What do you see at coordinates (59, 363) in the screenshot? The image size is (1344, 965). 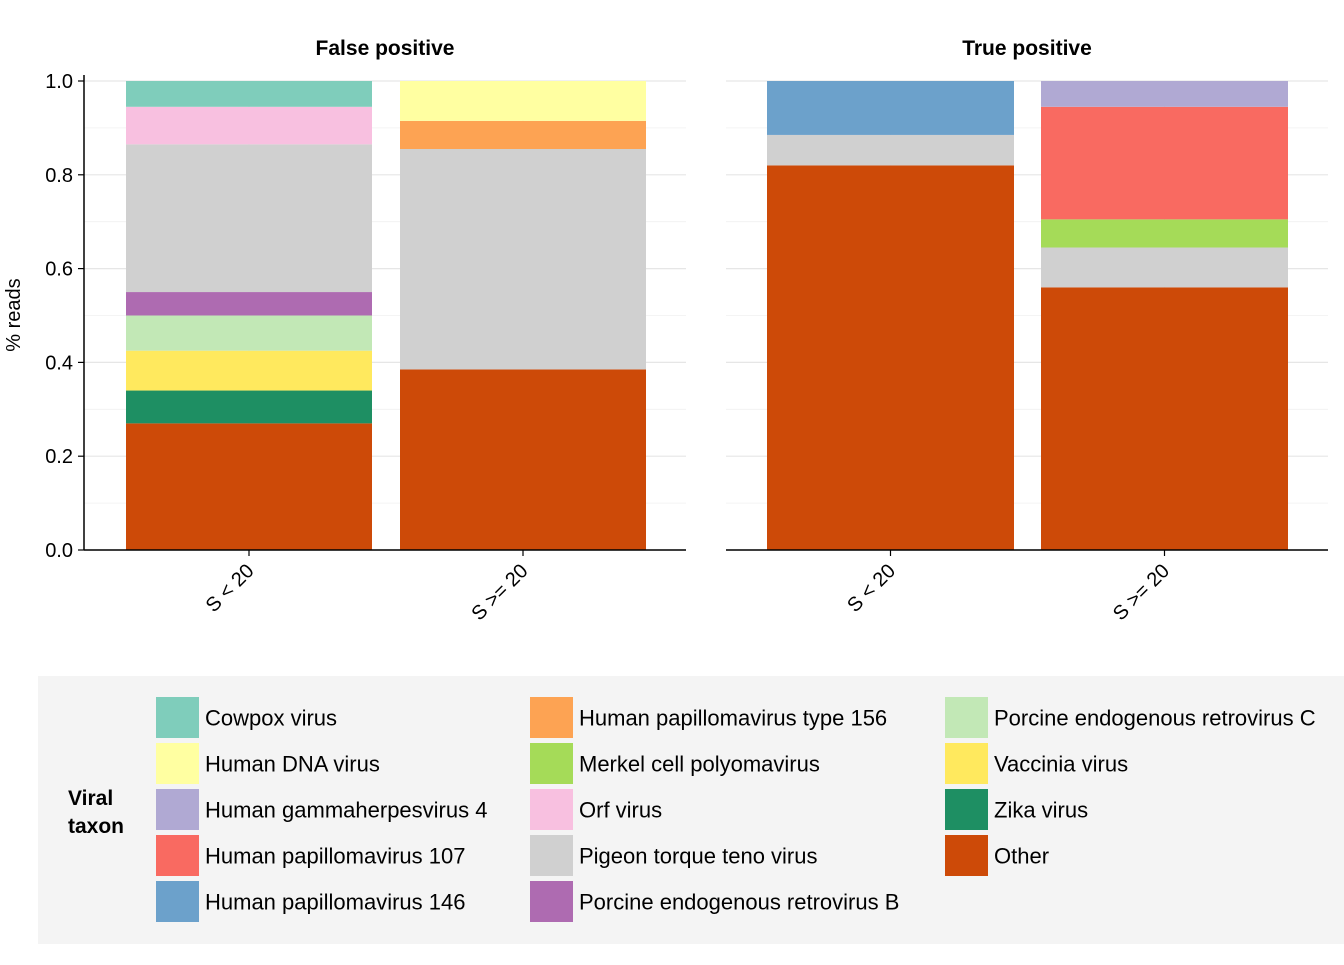 I see `y-tick-label-2: 0.4` at bounding box center [59, 363].